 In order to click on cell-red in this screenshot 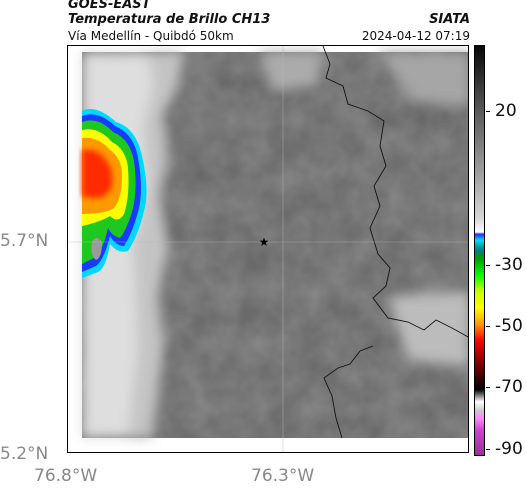, I will do `click(97, 173)`.